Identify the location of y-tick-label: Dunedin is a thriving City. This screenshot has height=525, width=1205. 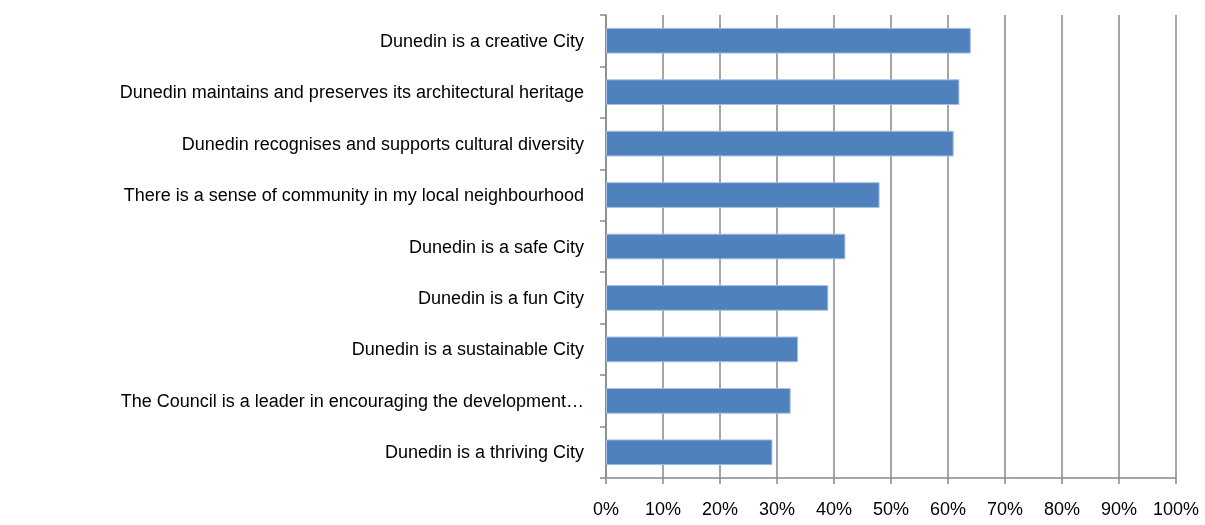
(484, 452).